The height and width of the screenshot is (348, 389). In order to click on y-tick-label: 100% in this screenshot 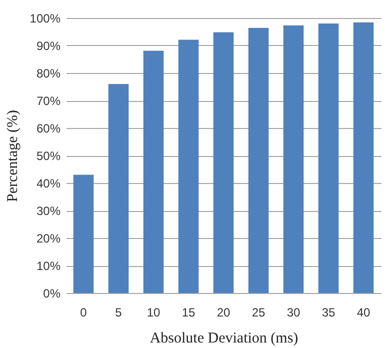, I will do `click(45, 19)`.